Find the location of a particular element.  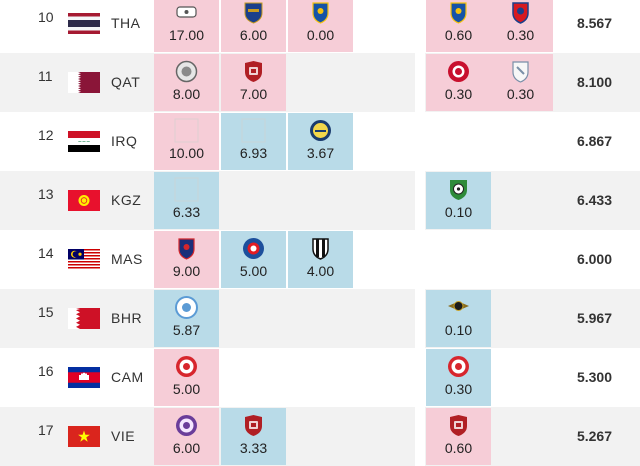

club-points-cell: 17.00 is located at coordinates (186, 26).